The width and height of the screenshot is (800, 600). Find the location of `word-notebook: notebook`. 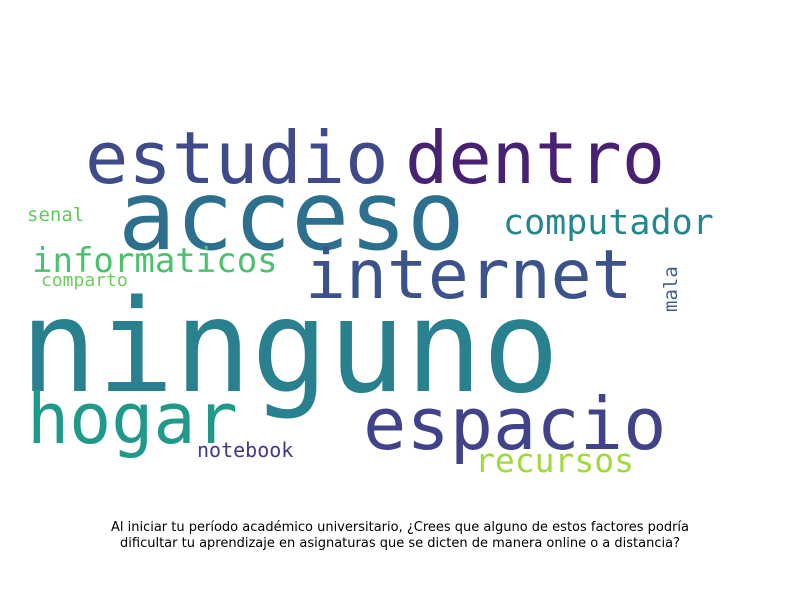

word-notebook: notebook is located at coordinates (245, 450).